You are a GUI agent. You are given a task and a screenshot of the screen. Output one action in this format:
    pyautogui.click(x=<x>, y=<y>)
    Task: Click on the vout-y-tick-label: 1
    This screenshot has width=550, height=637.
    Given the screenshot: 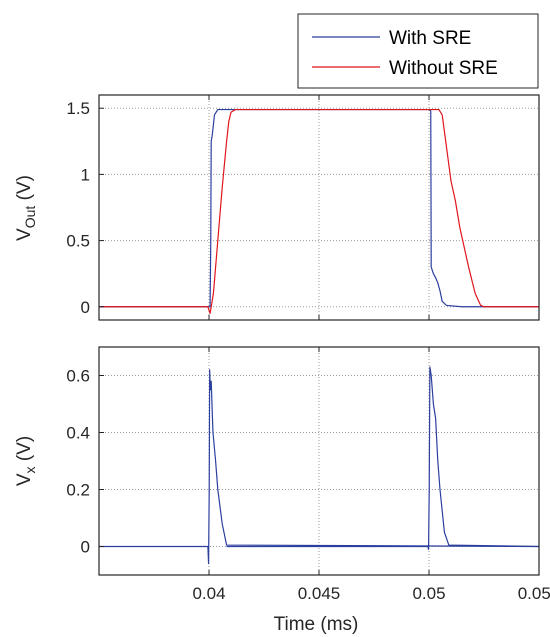 What is the action you would take?
    pyautogui.click(x=85, y=174)
    